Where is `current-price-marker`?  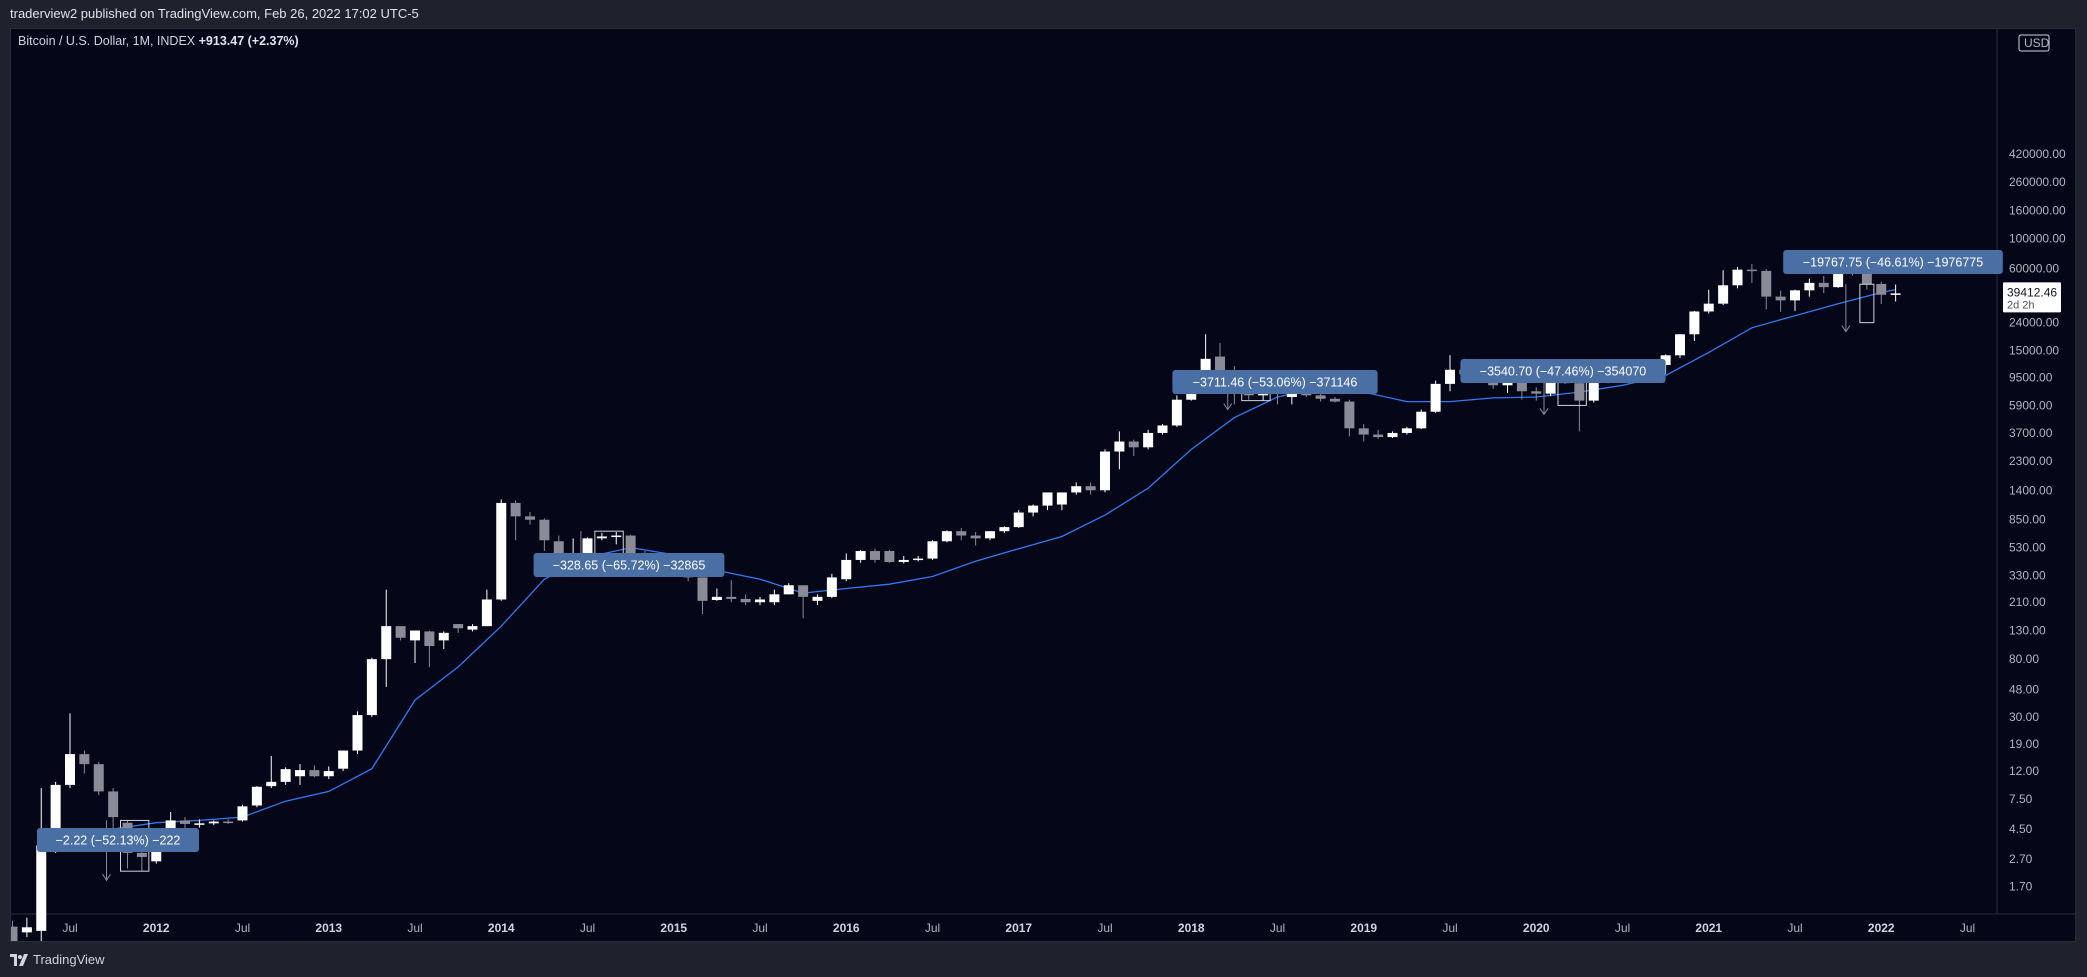
current-price-marker is located at coordinates (2032, 297).